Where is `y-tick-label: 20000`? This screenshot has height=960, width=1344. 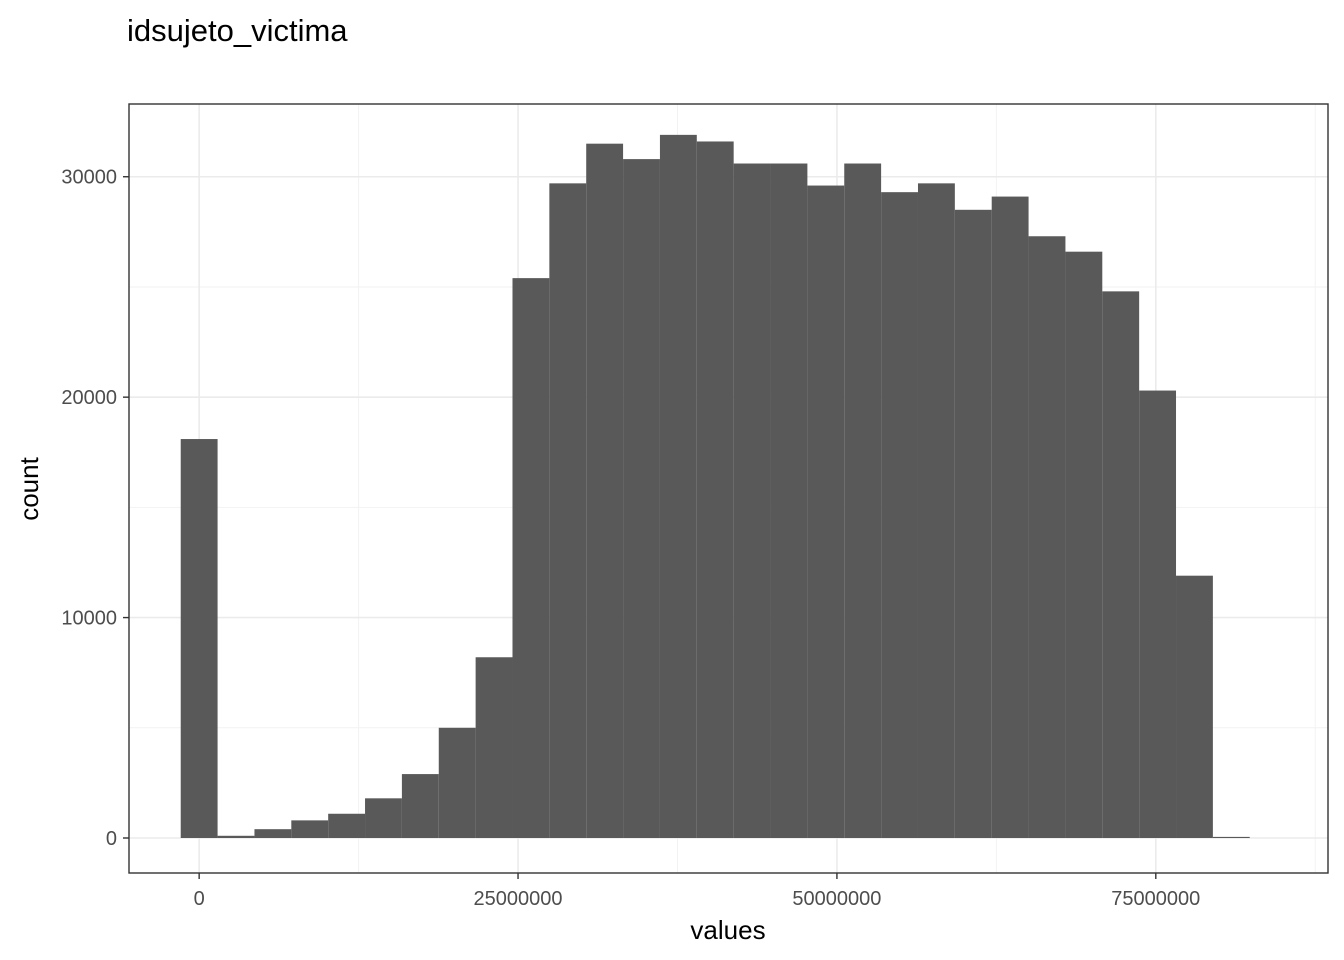
y-tick-label: 20000 is located at coordinates (89, 398).